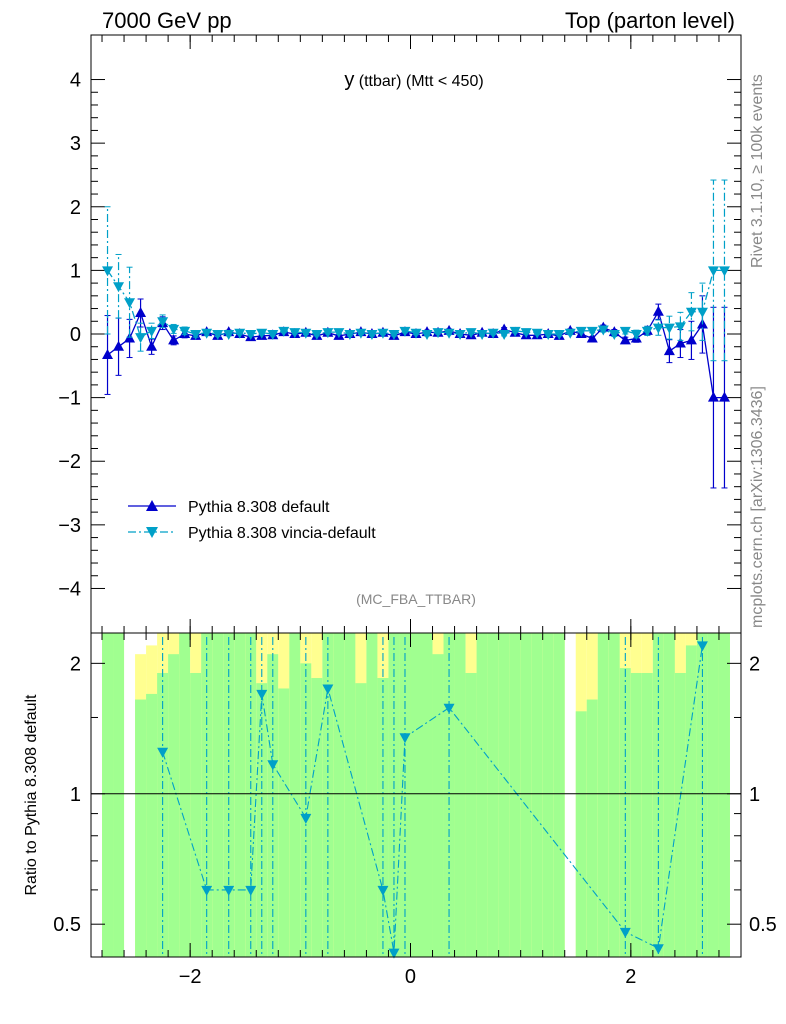  What do you see at coordinates (69, 462) in the screenshot?
I see `main-ytick-label: −2` at bounding box center [69, 462].